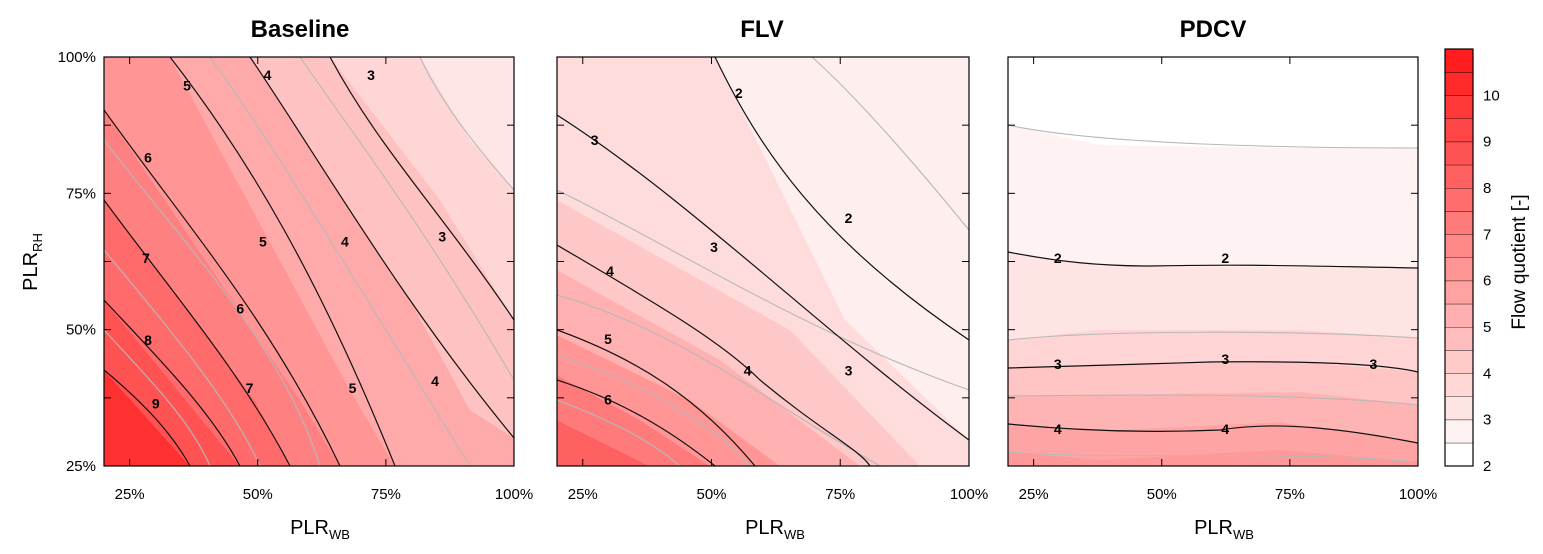 The height and width of the screenshot is (554, 1543). Describe the element at coordinates (1487, 466) in the screenshot. I see `colorbar-tick-label: 2` at that location.